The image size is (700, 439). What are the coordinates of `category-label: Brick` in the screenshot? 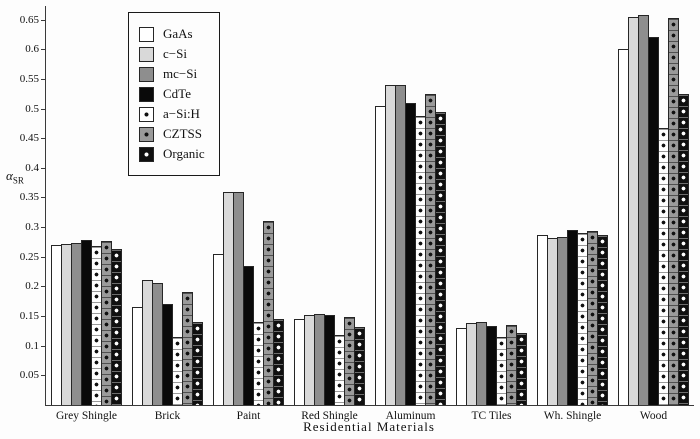 It's located at (167, 416).